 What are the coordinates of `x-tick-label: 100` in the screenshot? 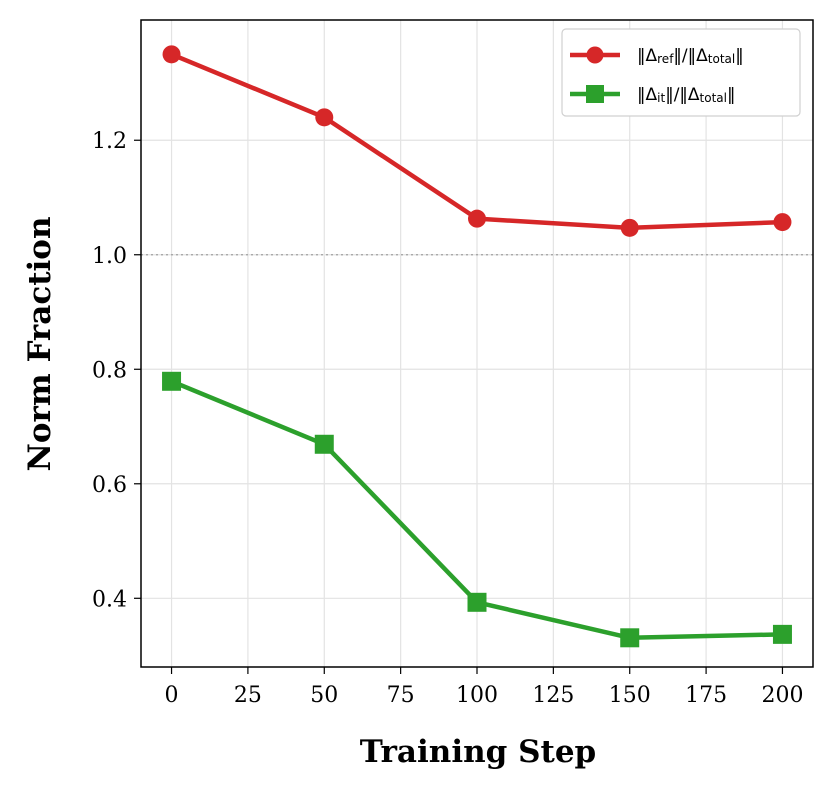 It's located at (477, 695).